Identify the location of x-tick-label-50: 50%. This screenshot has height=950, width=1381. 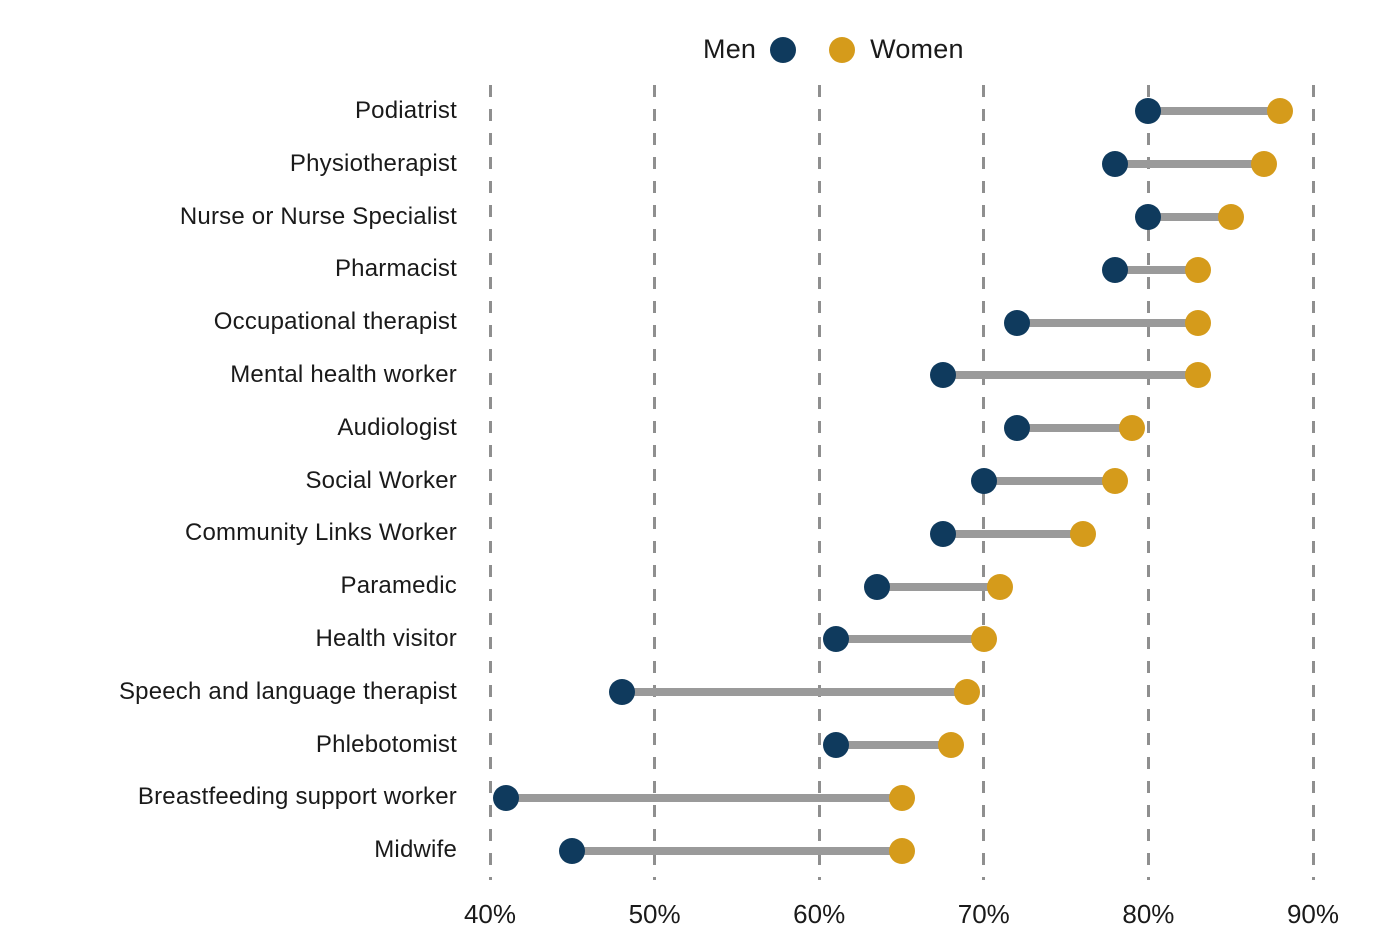
(654, 914).